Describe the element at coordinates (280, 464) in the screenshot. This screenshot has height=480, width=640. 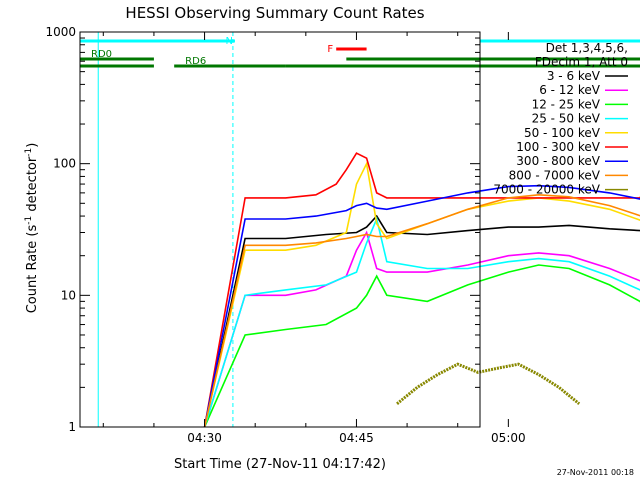
I see `x-axis-label: Start Time (27-Nov-11 04:17:42)` at that location.